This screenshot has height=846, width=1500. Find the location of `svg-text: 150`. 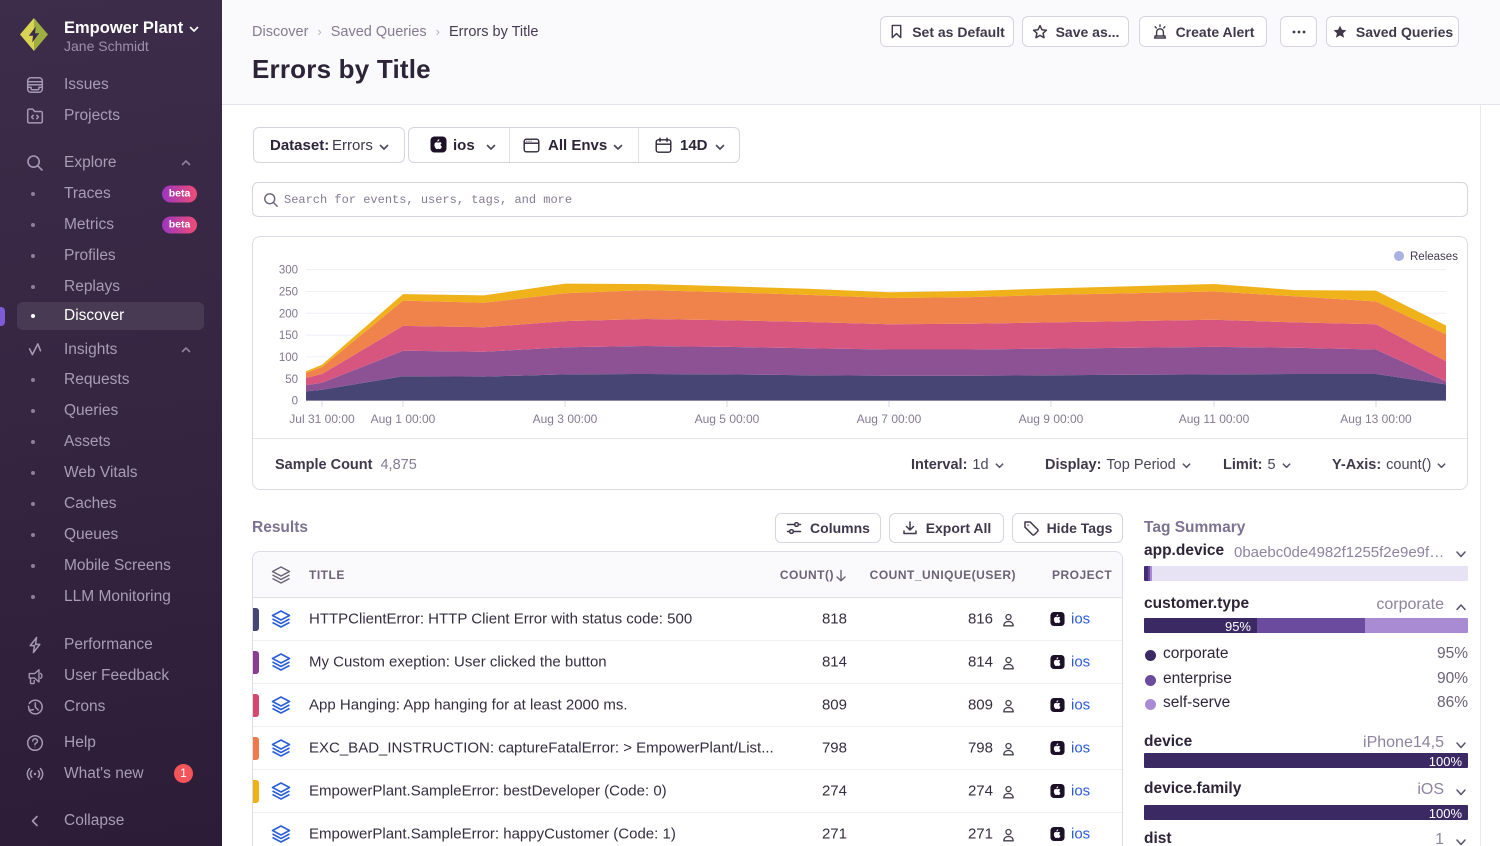

svg-text: 150 is located at coordinates (288, 336).